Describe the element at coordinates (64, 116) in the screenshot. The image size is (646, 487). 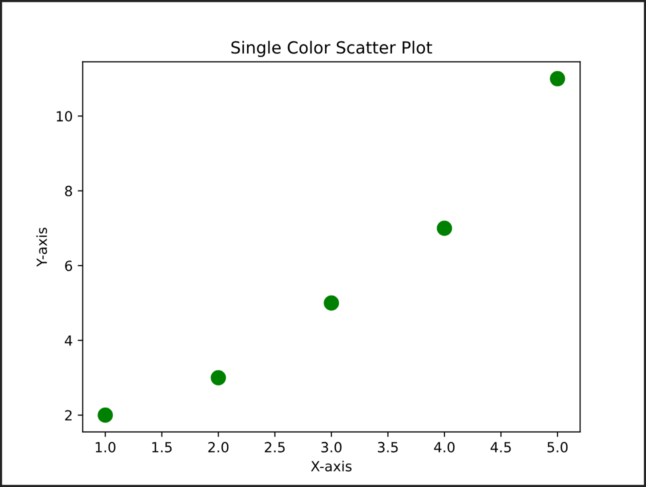
I see `y-tick-label: 10` at that location.